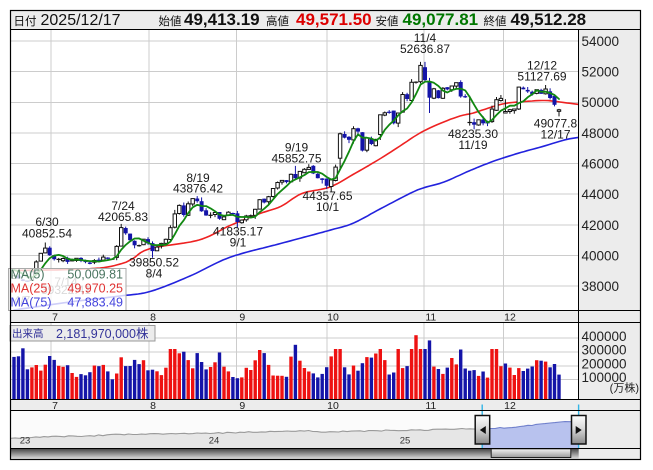 The width and height of the screenshot is (653, 470). Describe the element at coordinates (604, 336) in the screenshot. I see `svg-text: 400000` at that location.